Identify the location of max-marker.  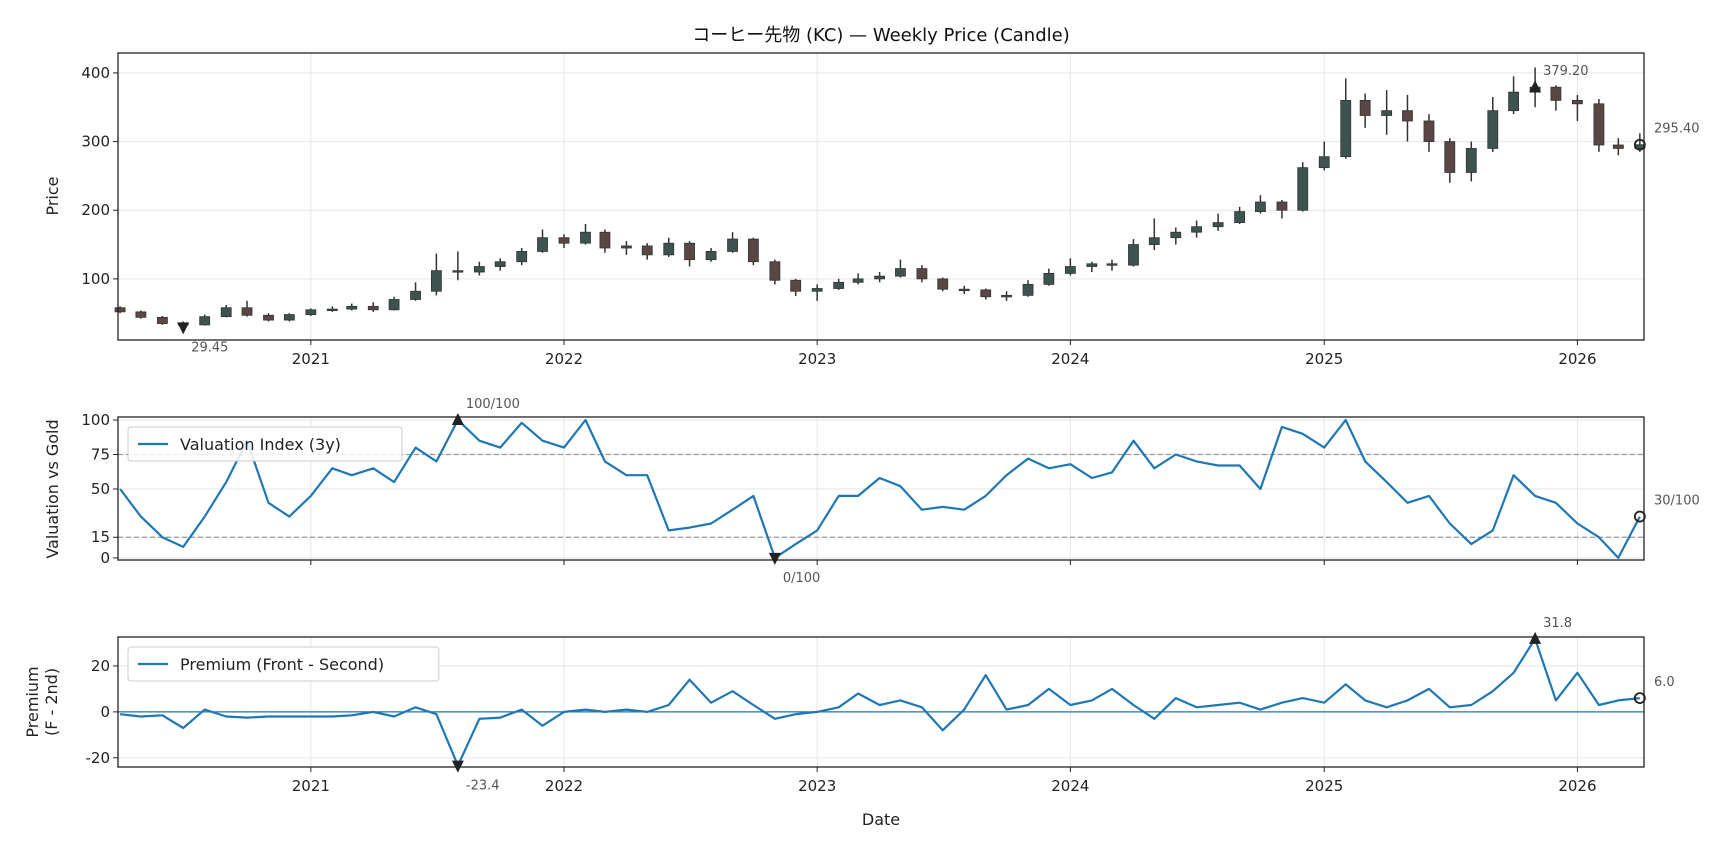
(457, 419).